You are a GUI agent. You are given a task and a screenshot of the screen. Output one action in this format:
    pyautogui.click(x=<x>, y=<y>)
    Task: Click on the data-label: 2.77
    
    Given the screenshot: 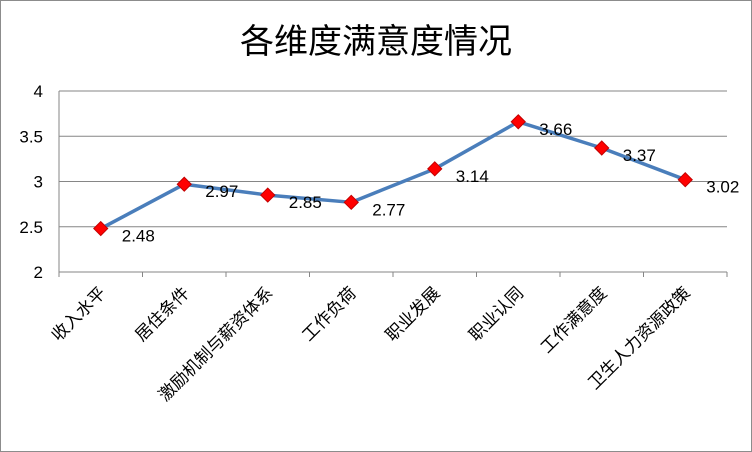 What is the action you would take?
    pyautogui.click(x=388, y=209)
    